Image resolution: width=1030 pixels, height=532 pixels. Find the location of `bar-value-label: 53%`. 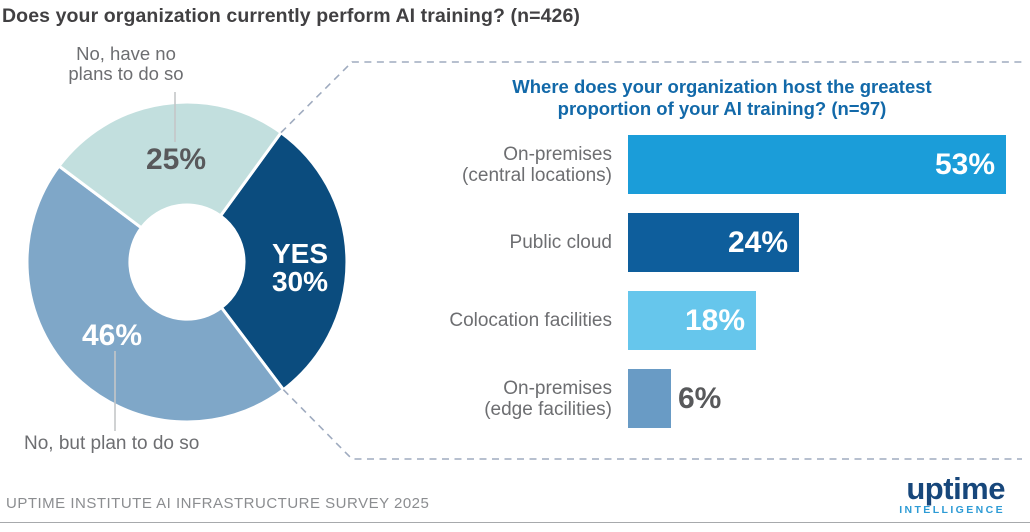

bar-value-label: 53% is located at coordinates (964, 164).